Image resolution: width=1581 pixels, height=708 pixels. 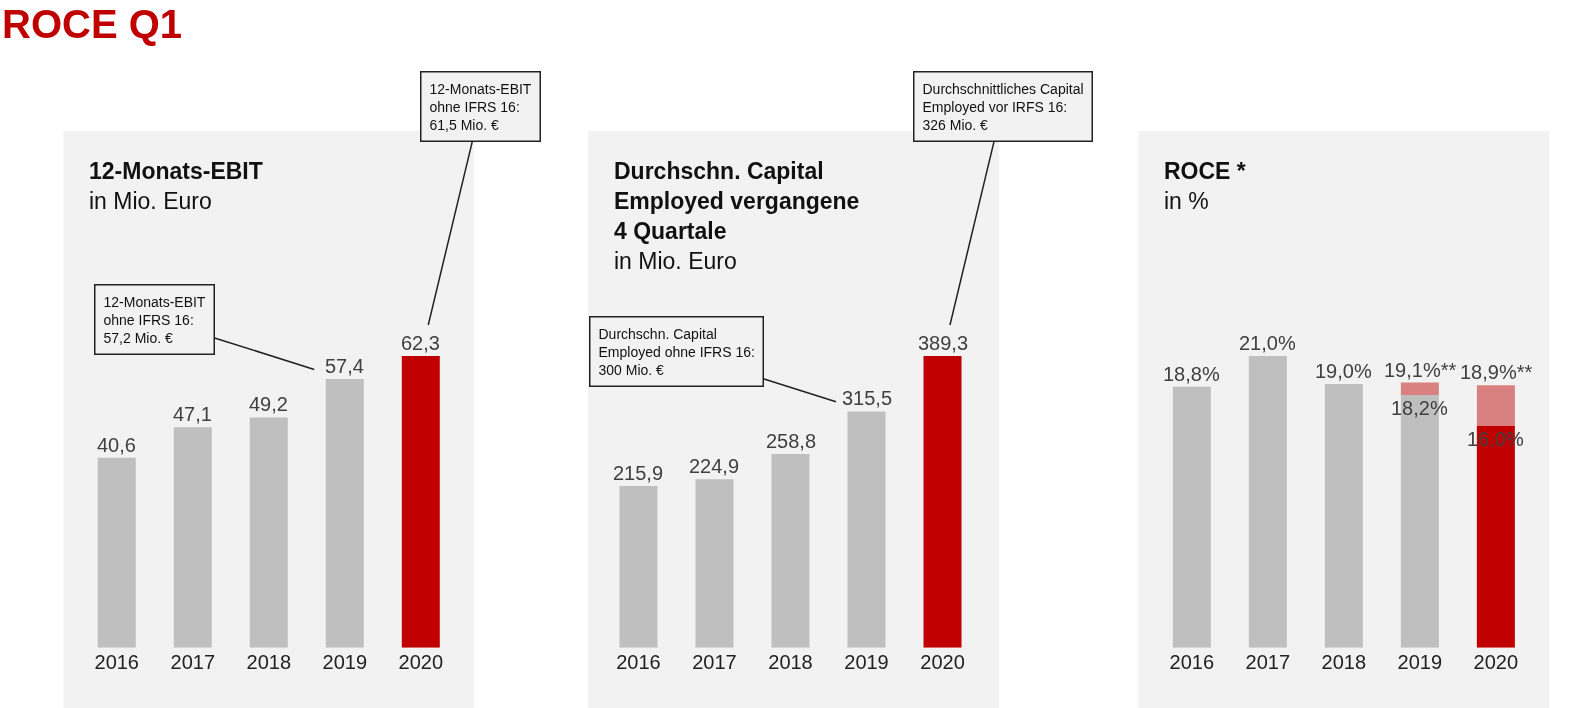 What do you see at coordinates (867, 398) in the screenshot?
I see `data-label: 315,5` at bounding box center [867, 398].